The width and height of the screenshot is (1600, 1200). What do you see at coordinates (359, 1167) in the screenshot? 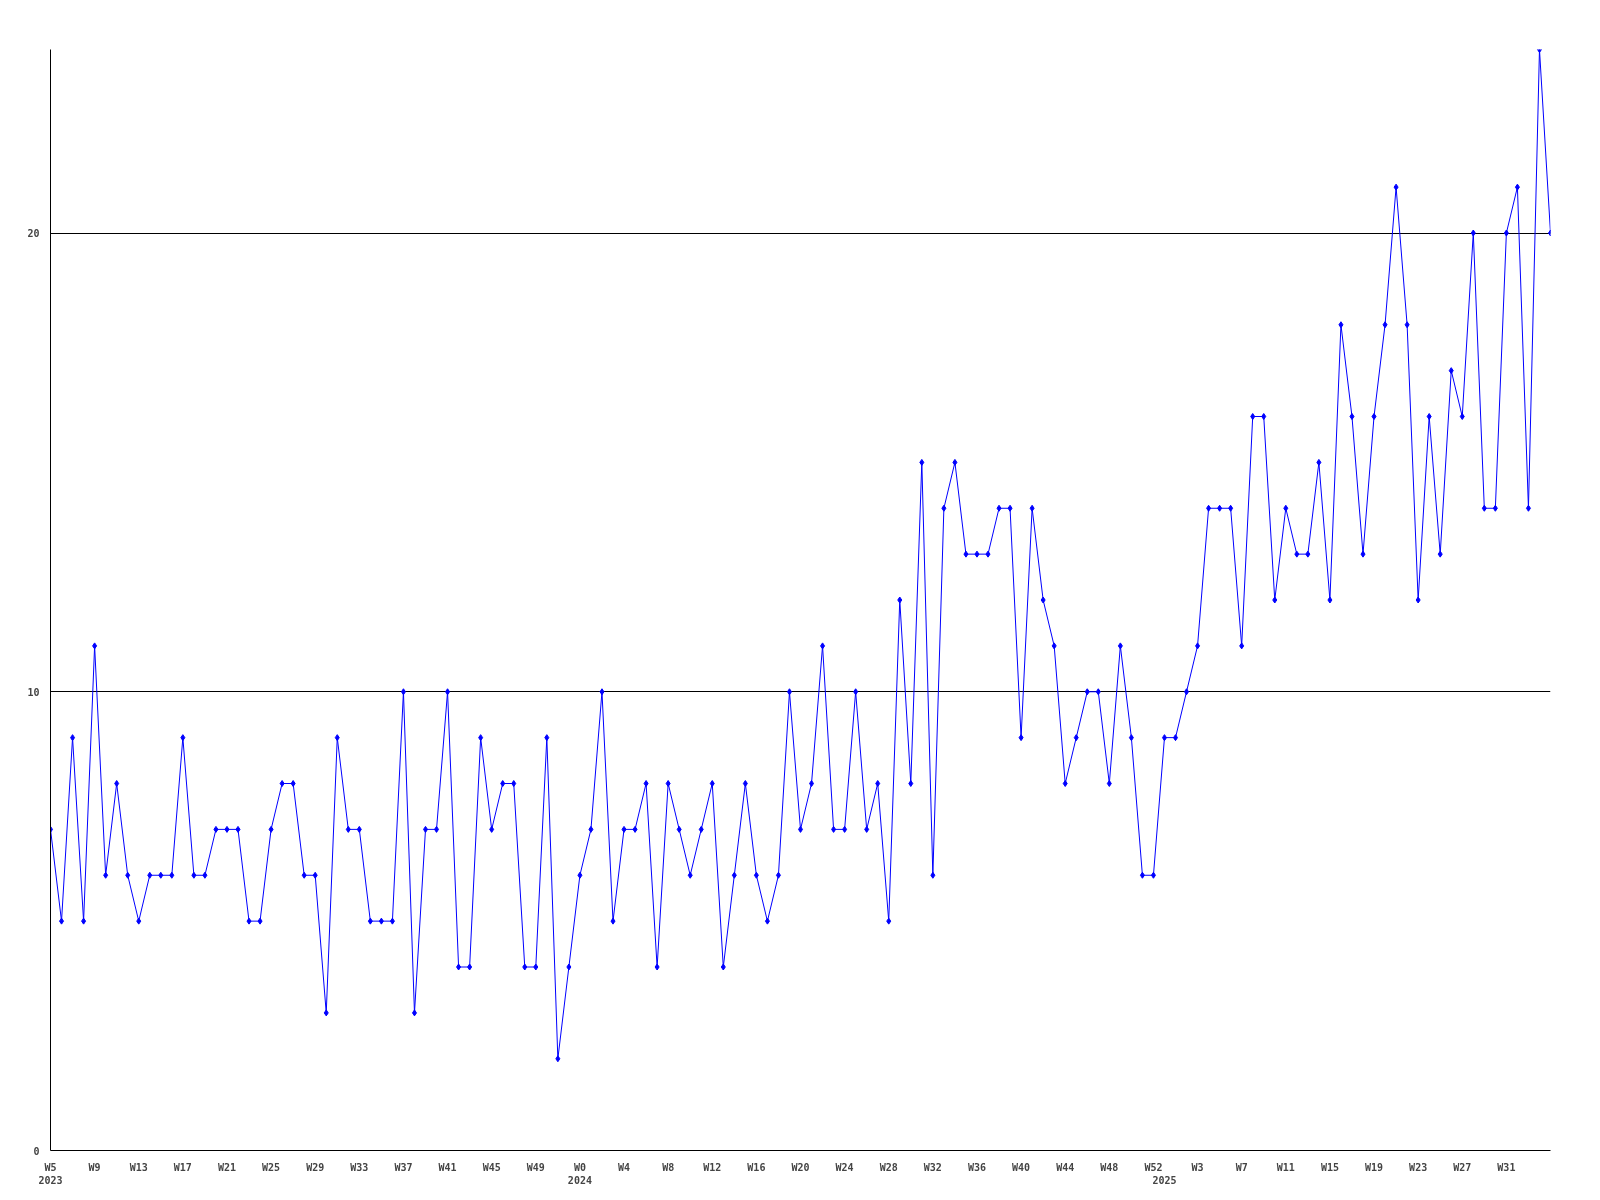
I see `x-tick-label: W33` at bounding box center [359, 1167].